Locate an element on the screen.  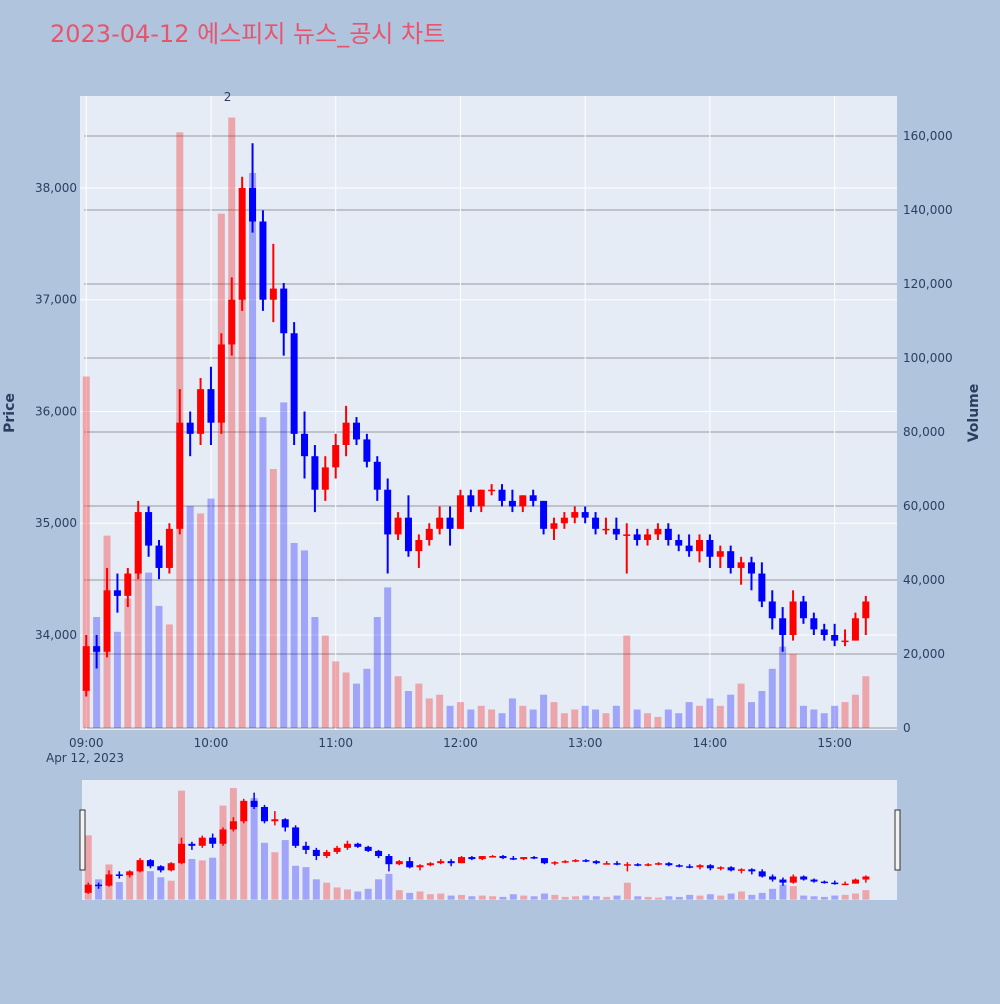
slider-handle-right is located at coordinates (897, 840).